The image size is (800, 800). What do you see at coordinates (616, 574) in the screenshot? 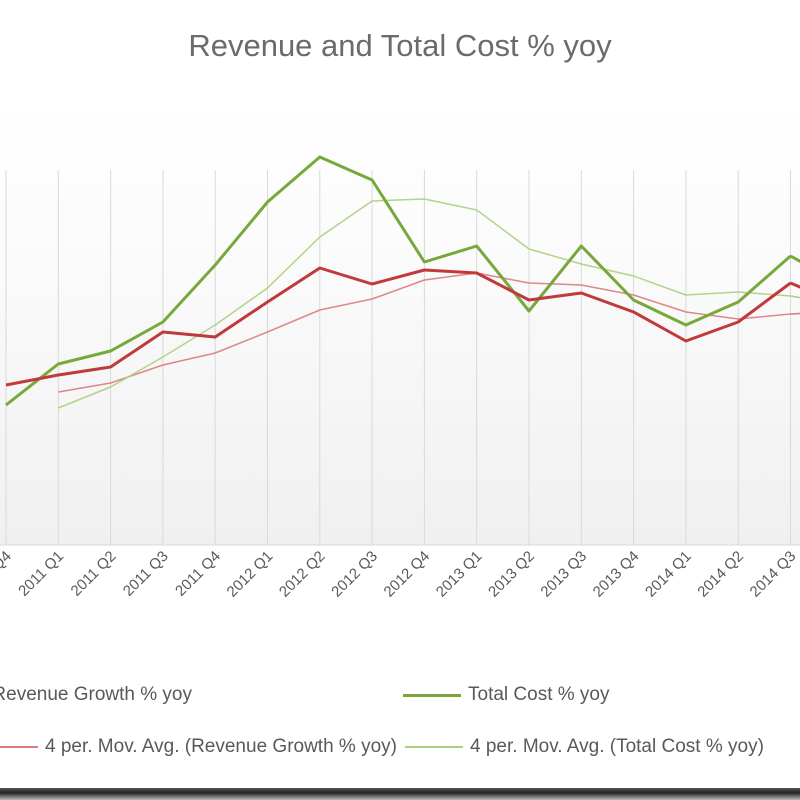
I see `x-tick-label: 2013 Q4` at bounding box center [616, 574].